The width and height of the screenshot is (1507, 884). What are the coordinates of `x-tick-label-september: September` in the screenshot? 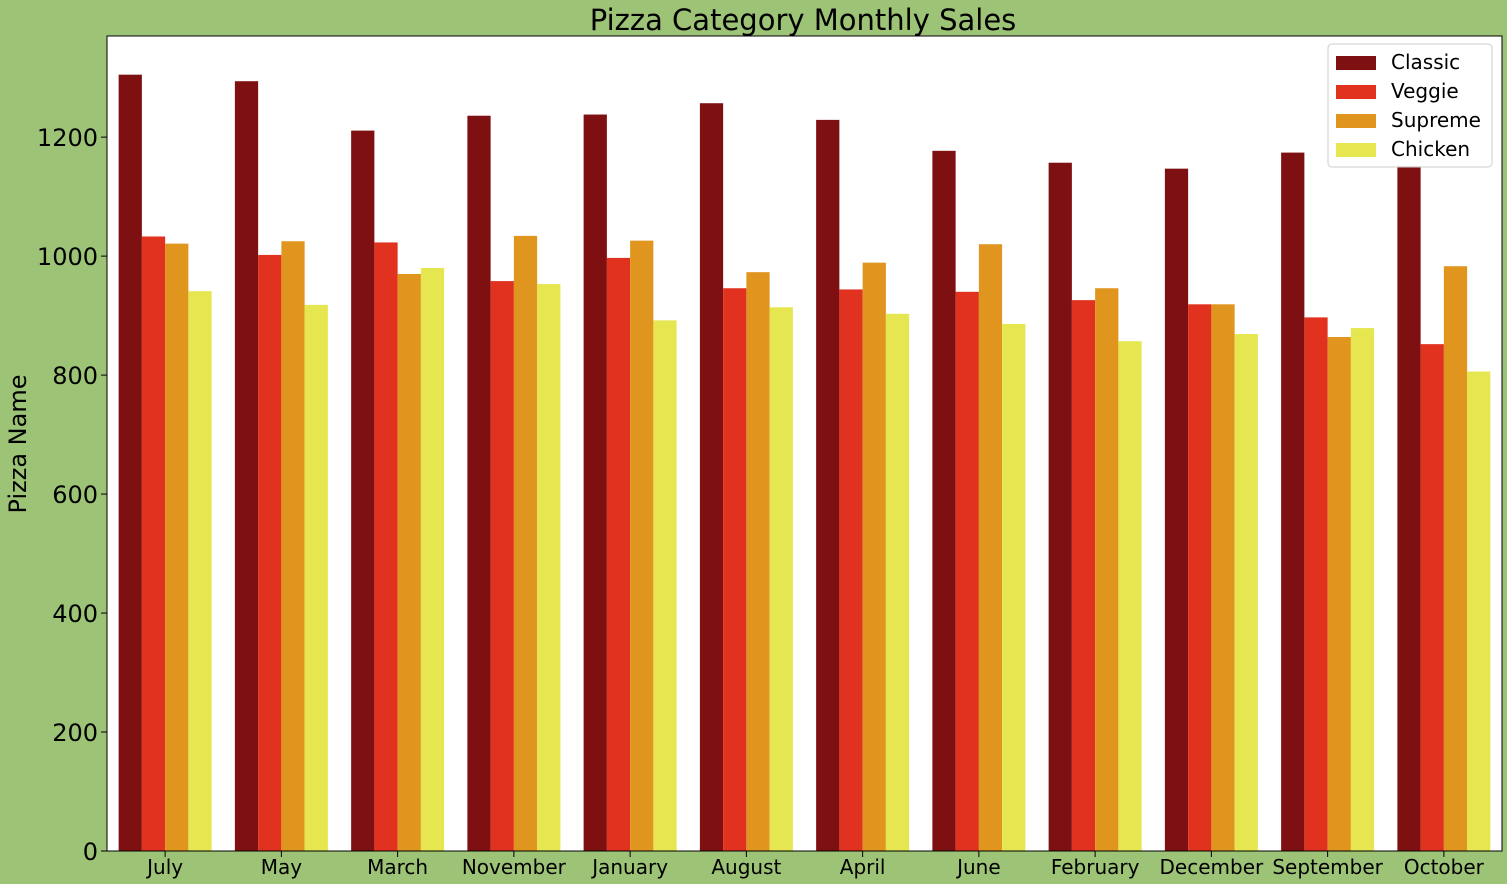 It's located at (1327, 867).